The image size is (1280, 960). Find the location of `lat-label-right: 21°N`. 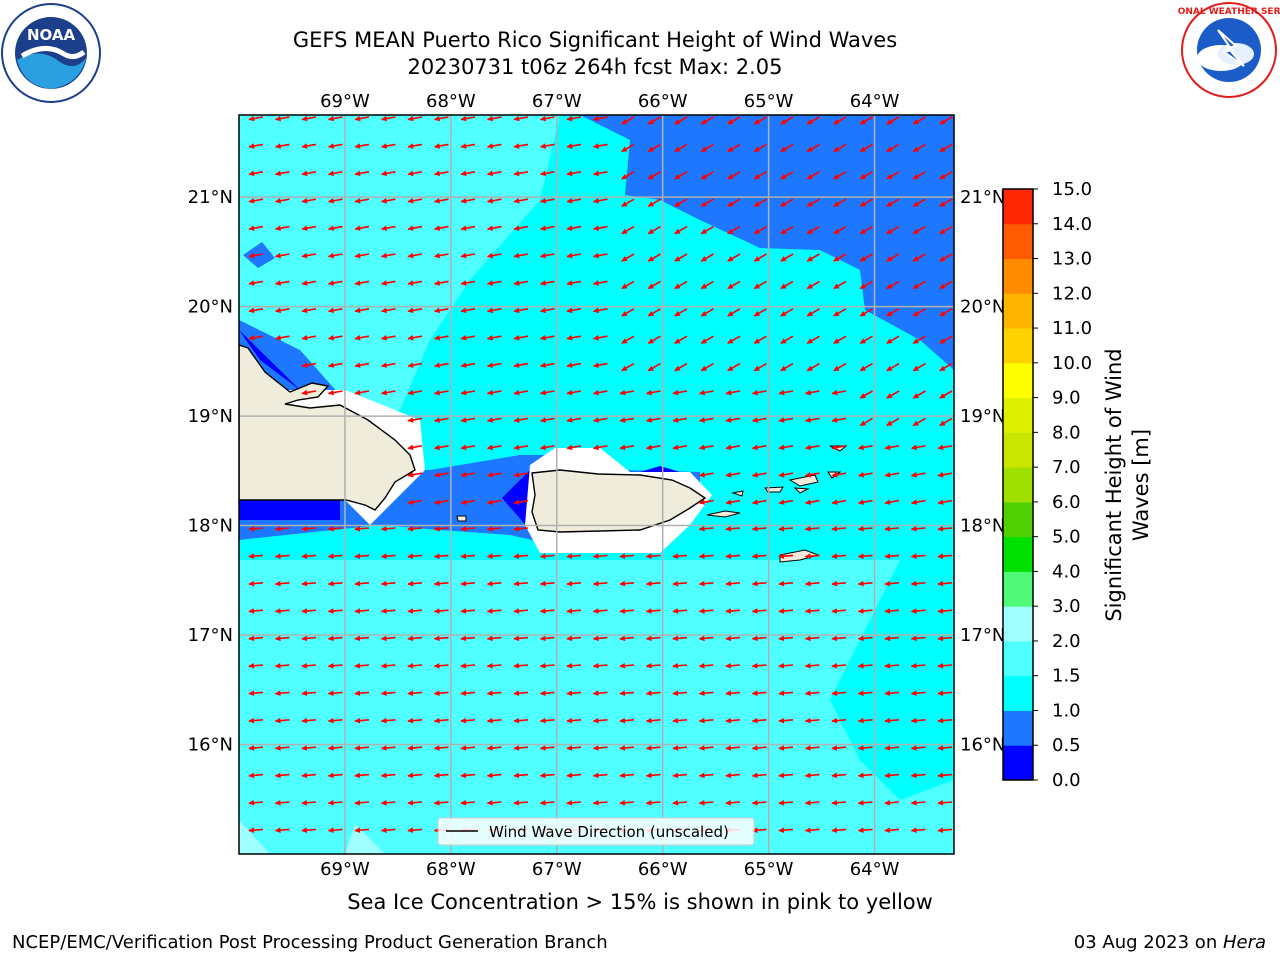

lat-label-right: 21°N is located at coordinates (982, 197).